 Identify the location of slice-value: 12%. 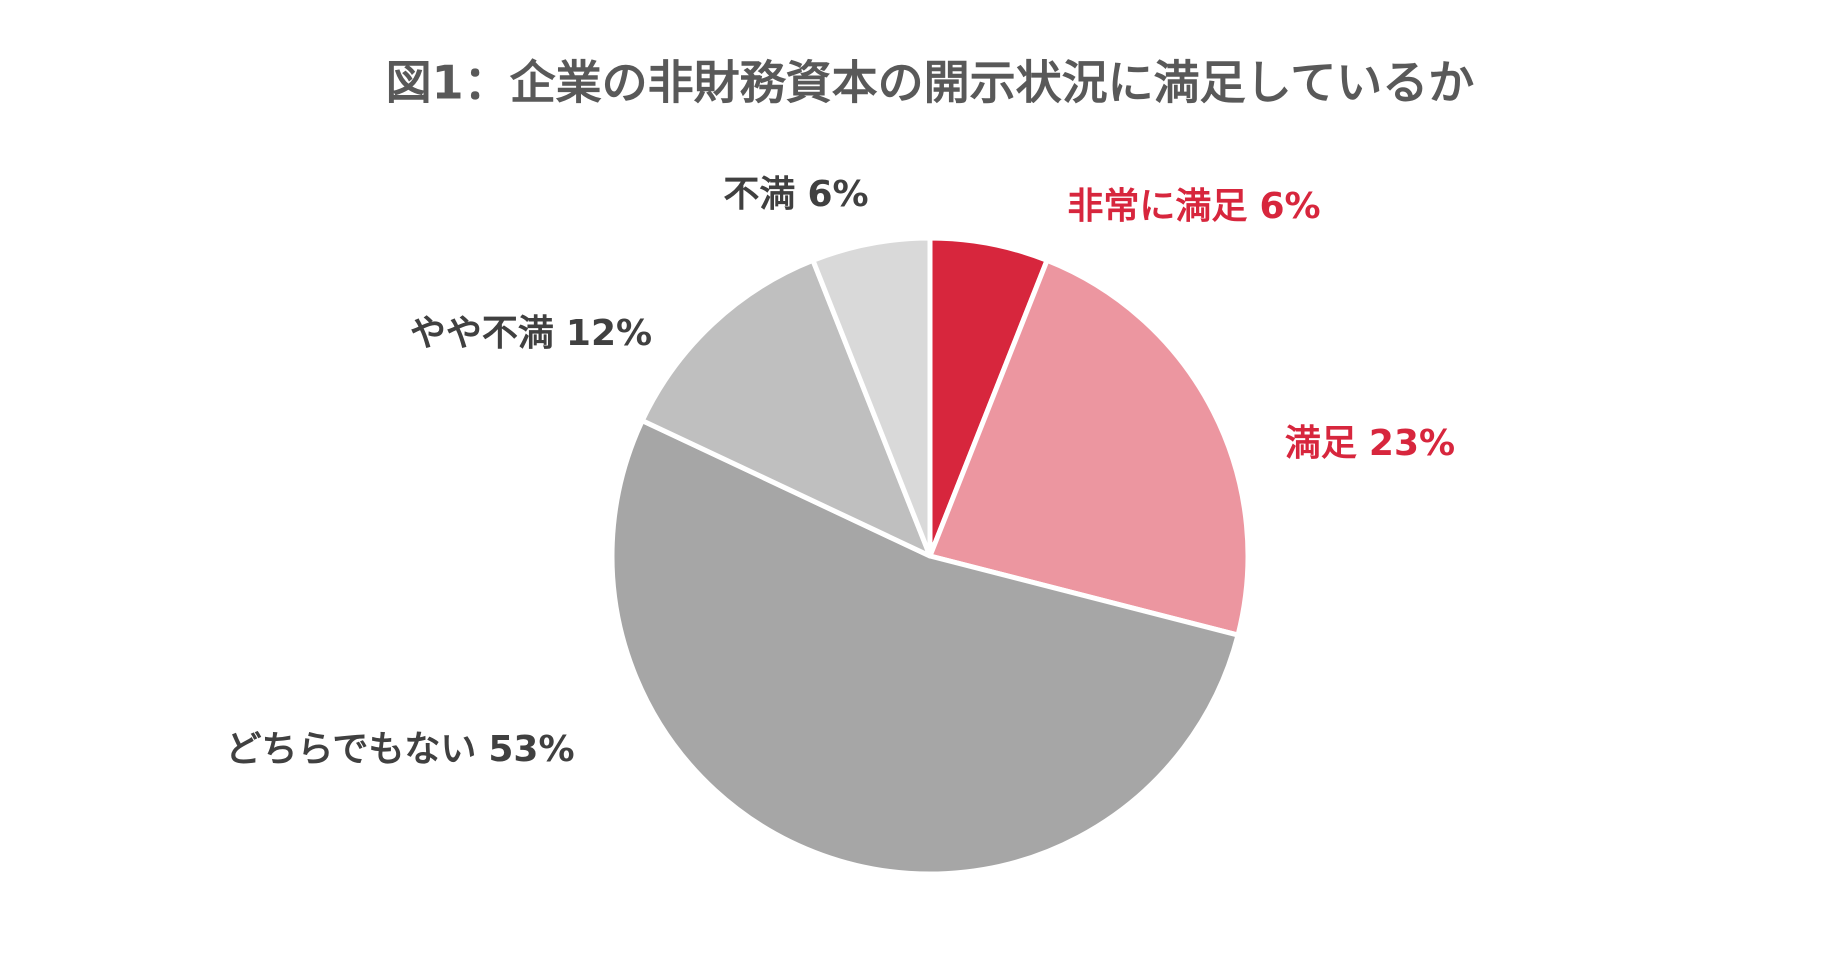
(609, 333).